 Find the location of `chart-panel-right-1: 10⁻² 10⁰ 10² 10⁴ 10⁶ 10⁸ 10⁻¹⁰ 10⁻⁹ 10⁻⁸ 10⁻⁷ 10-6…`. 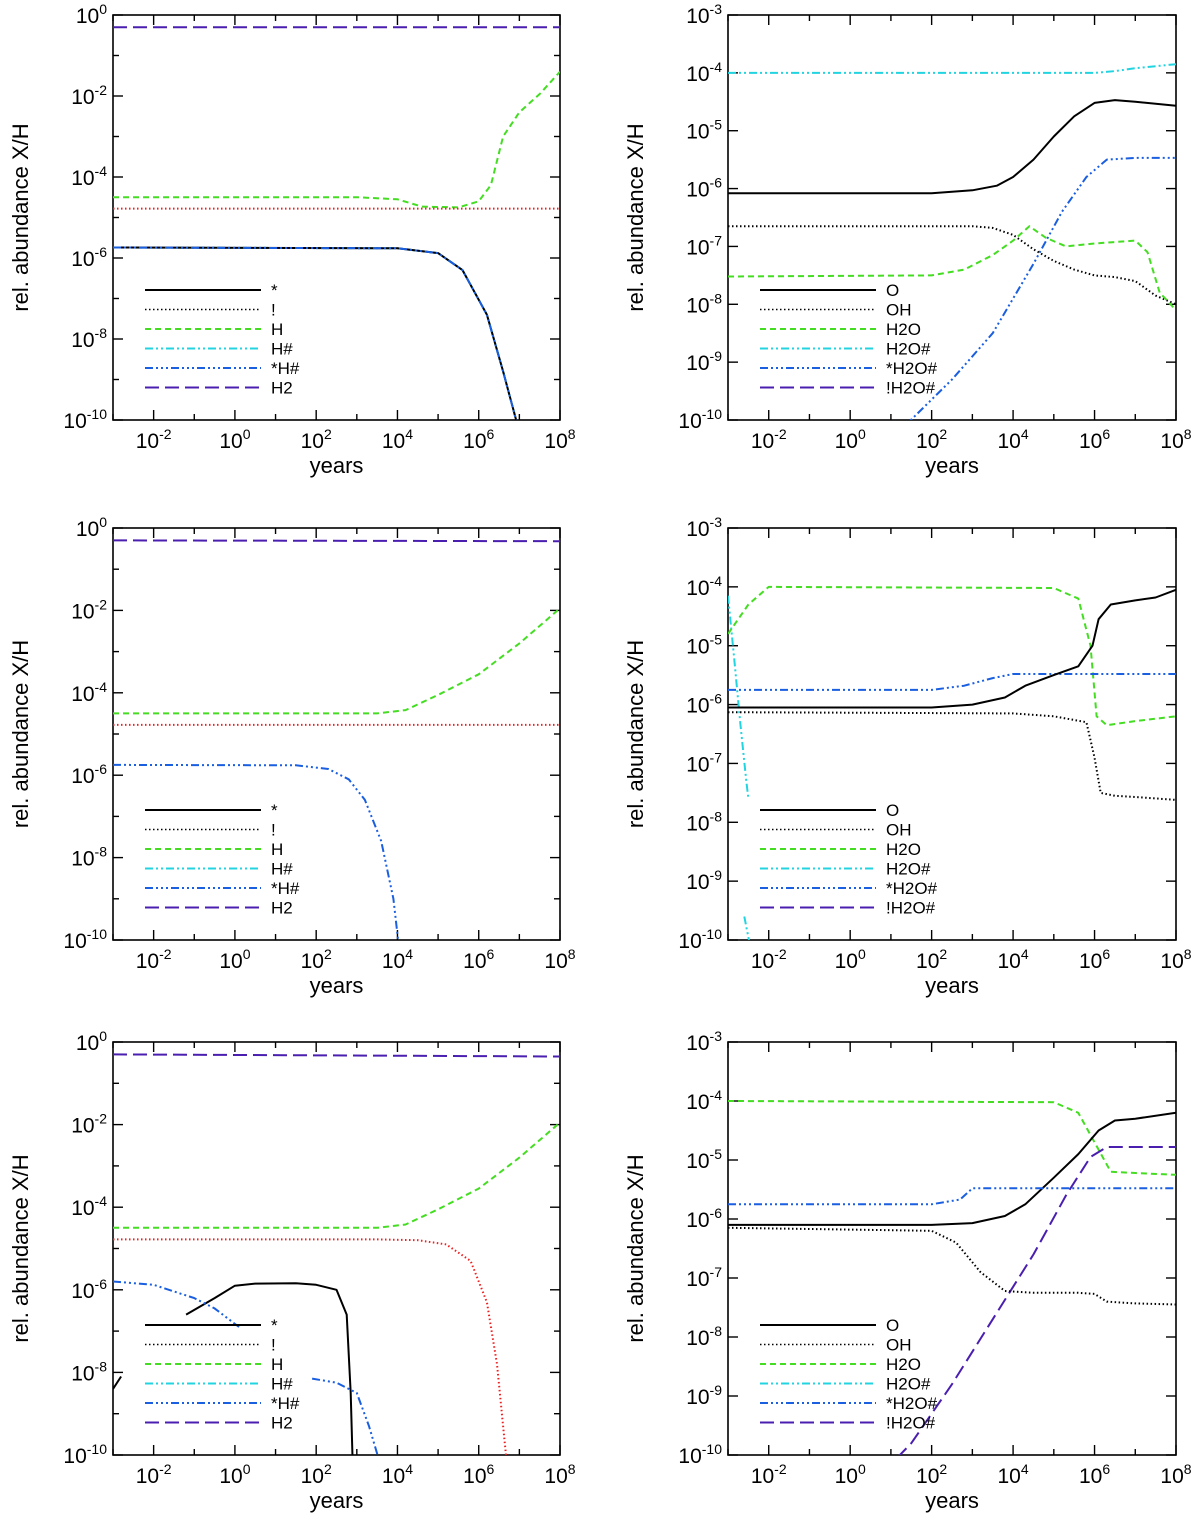

chart-panel-right-1: 10⁻² 10⁰ 10² 10⁴ 10⁶ 10⁸ 10⁻¹⁰ 10⁻⁹ 10⁻⁸ 10⁻⁷ 10-6… is located at coordinates (907, 239).